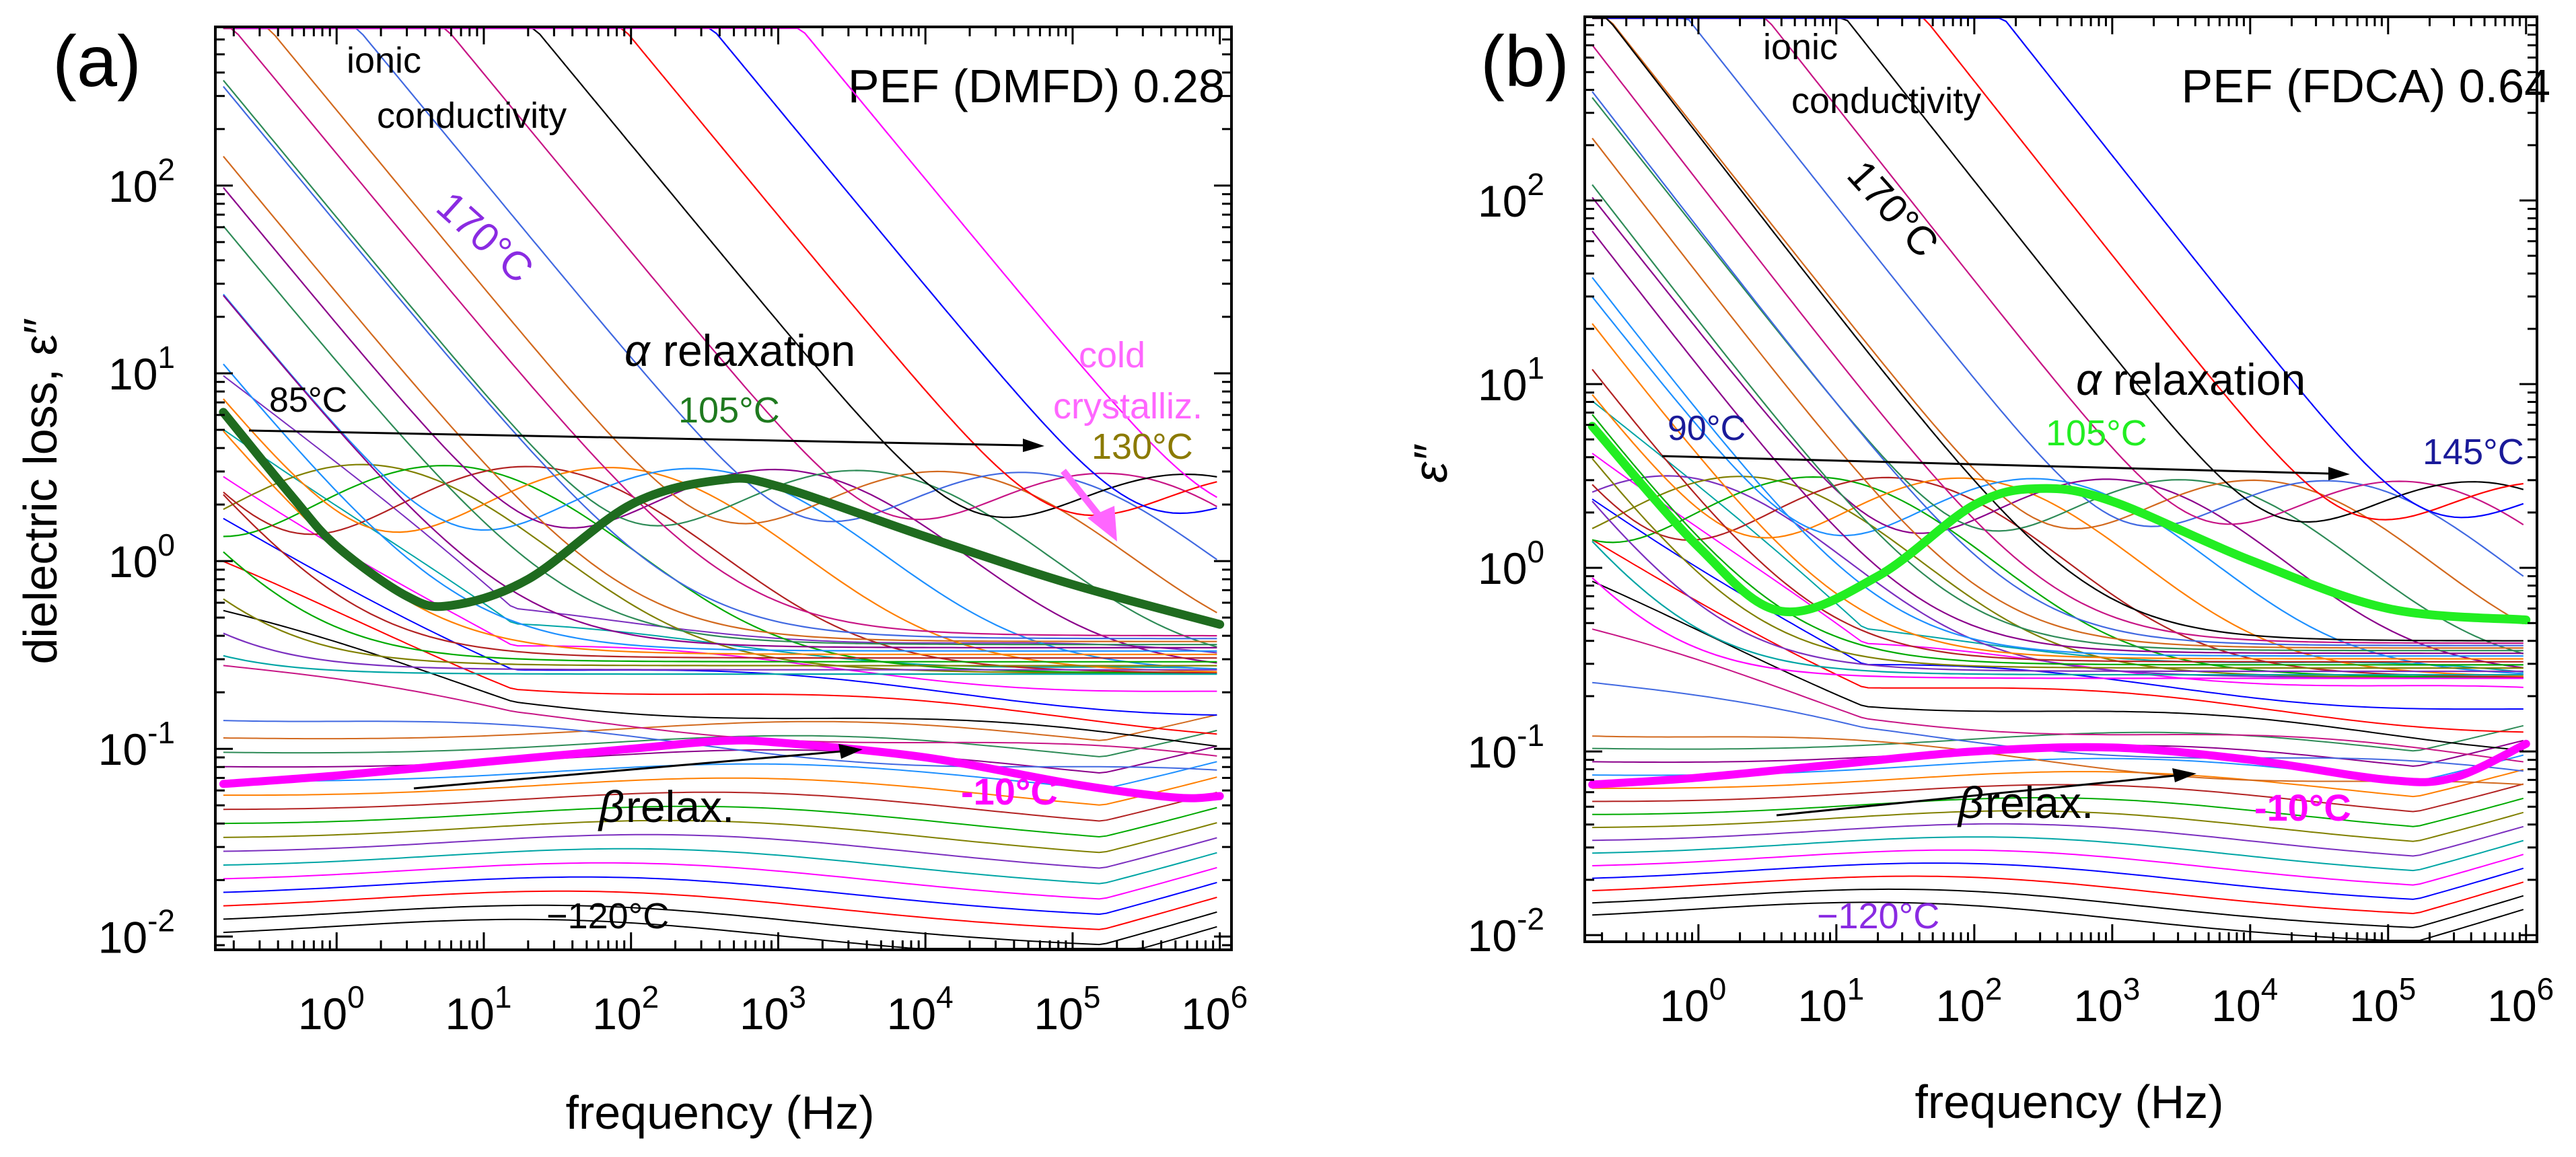  Describe the element at coordinates (2244, 1001) in the screenshot. I see `x-tick-label: 10⁴` at that location.